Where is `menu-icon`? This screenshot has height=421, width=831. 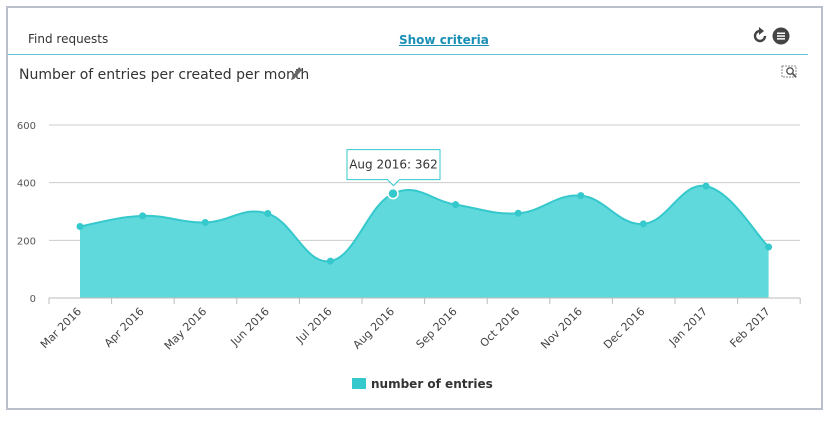 menu-icon is located at coordinates (781, 36).